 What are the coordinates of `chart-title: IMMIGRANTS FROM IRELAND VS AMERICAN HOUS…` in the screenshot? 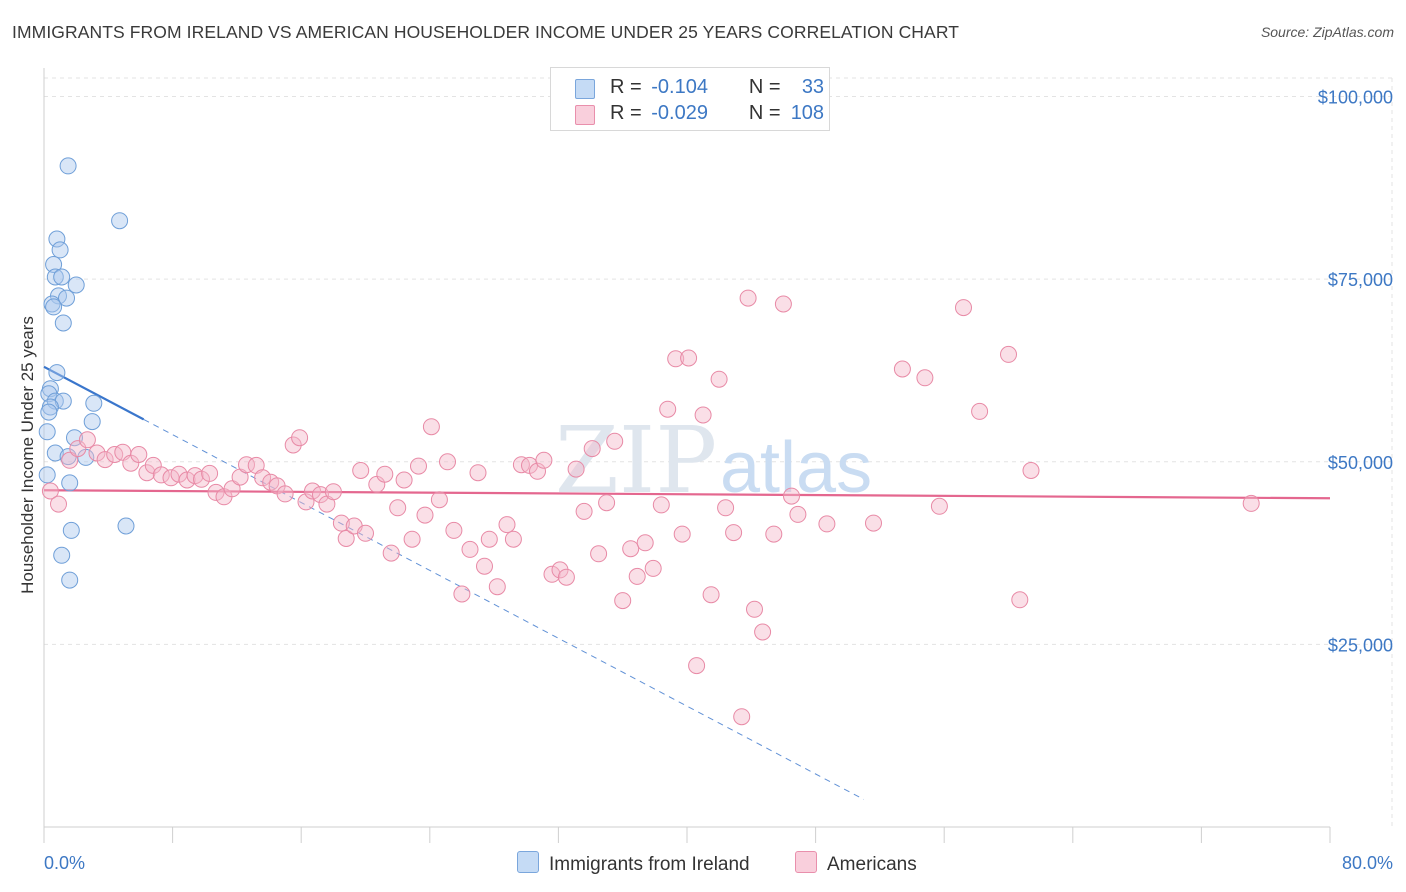 It's located at (486, 32).